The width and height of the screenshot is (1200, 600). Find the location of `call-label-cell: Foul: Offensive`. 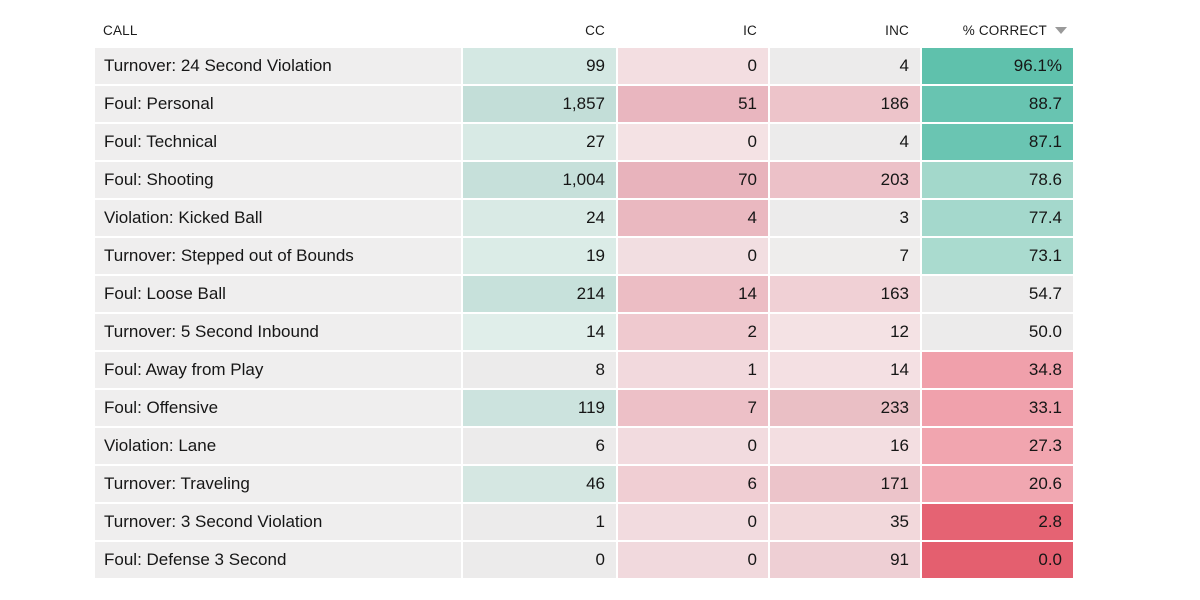

call-label-cell: Foul: Offensive is located at coordinates (278, 408).